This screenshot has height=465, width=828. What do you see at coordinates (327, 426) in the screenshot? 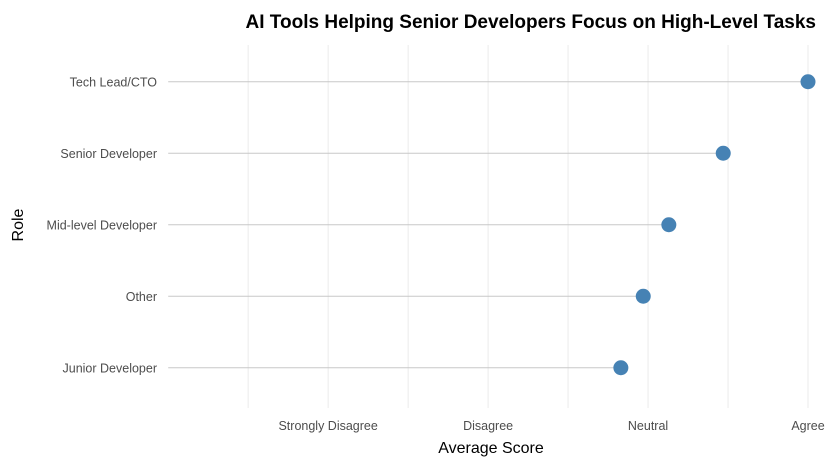
I see `x-tick-label: Strongly Disagree` at bounding box center [327, 426].